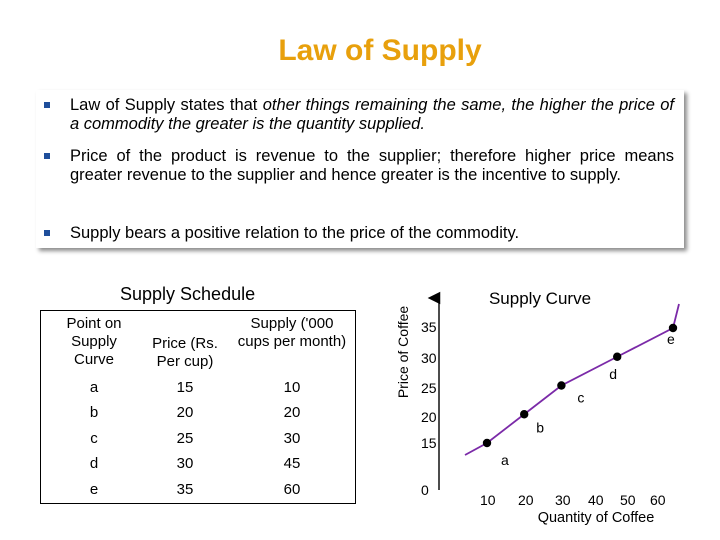 Image resolution: width=720 pixels, height=540 pixels. I want to click on cell-point: e, so click(94, 489).